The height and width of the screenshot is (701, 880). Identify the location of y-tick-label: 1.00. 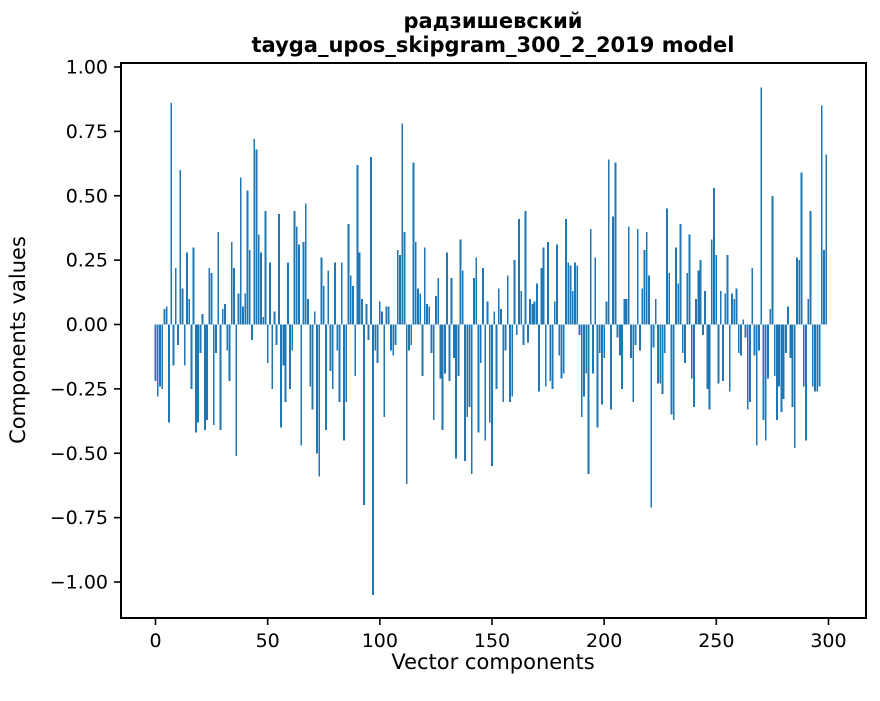
(87, 68).